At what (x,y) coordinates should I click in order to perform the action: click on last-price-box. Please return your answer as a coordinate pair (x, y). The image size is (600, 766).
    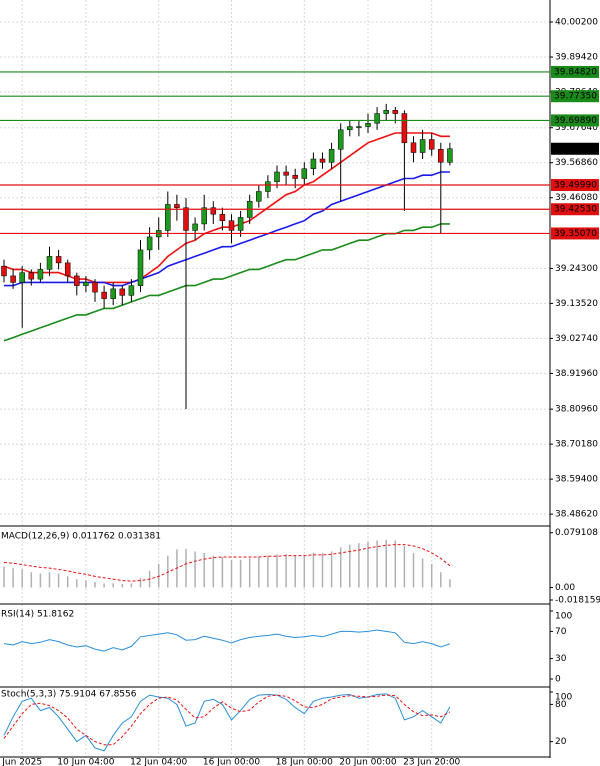
    Looking at the image, I should click on (575, 148).